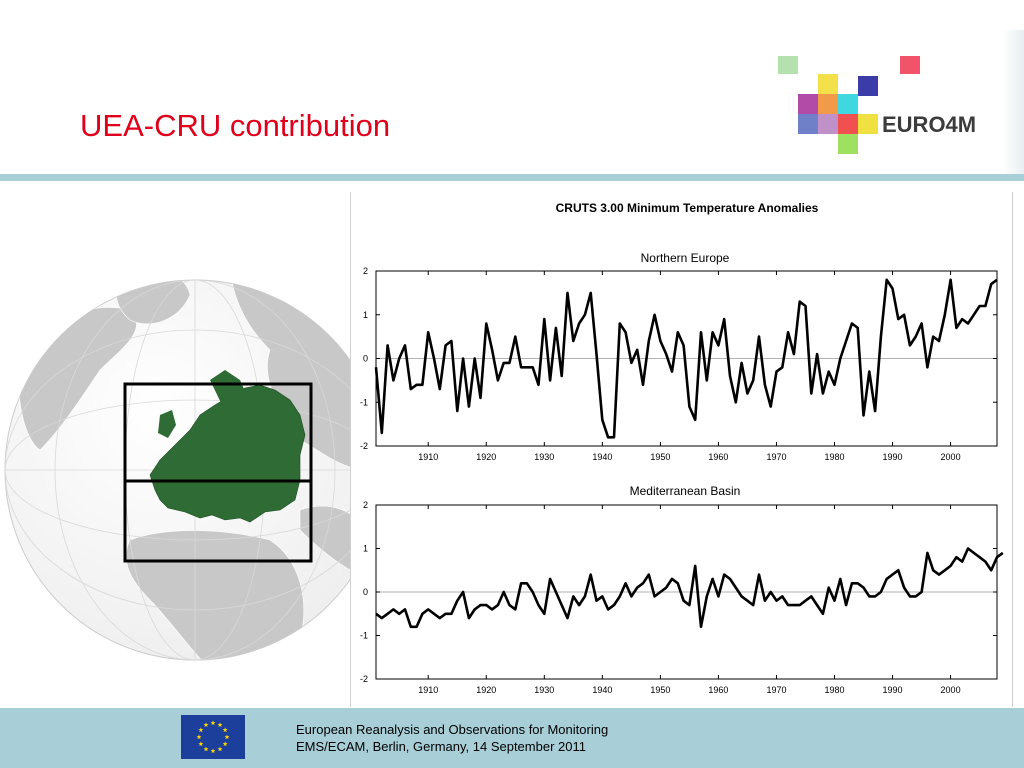 This screenshot has height=768, width=1024. Describe the element at coordinates (685, 491) in the screenshot. I see `chart-subtitle-mediterranean: Mediterranean Basin` at that location.